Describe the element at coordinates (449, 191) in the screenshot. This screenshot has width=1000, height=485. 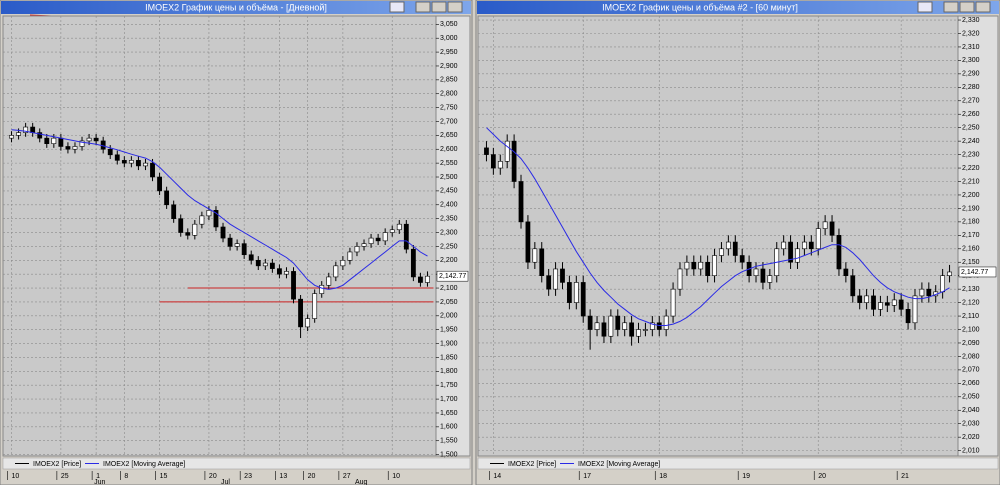
I see `y-tick-label: 2,450` at that location.